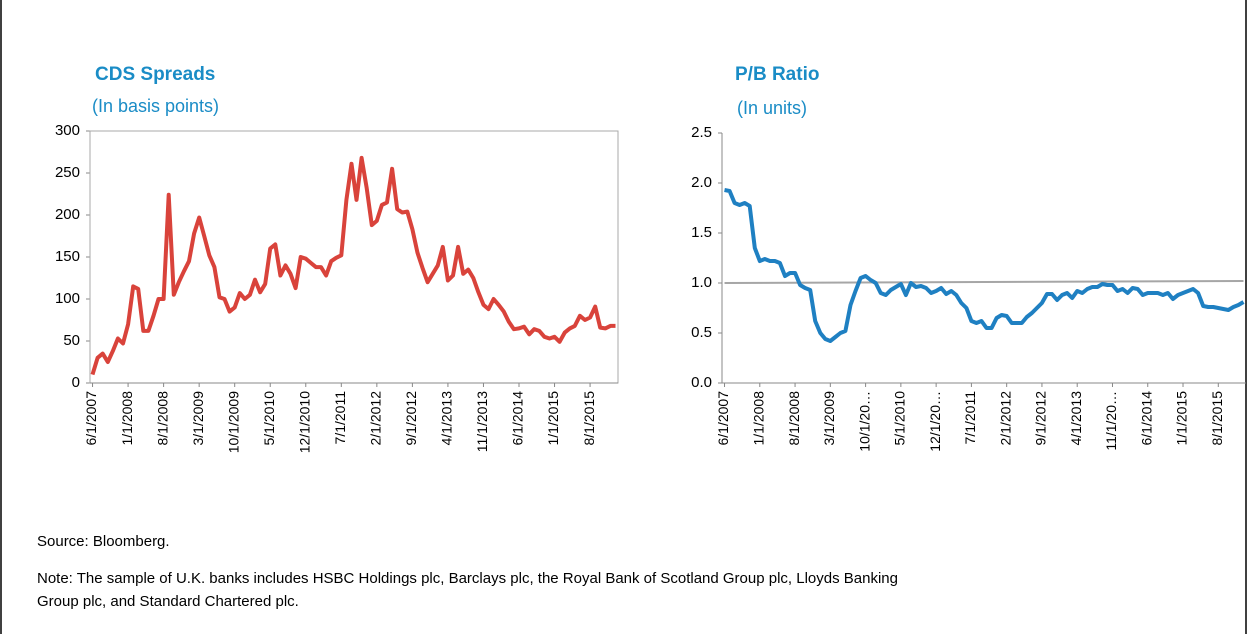 The image size is (1248, 634). Describe the element at coordinates (772, 108) in the screenshot. I see `chart-subtitle: (In units)` at that location.